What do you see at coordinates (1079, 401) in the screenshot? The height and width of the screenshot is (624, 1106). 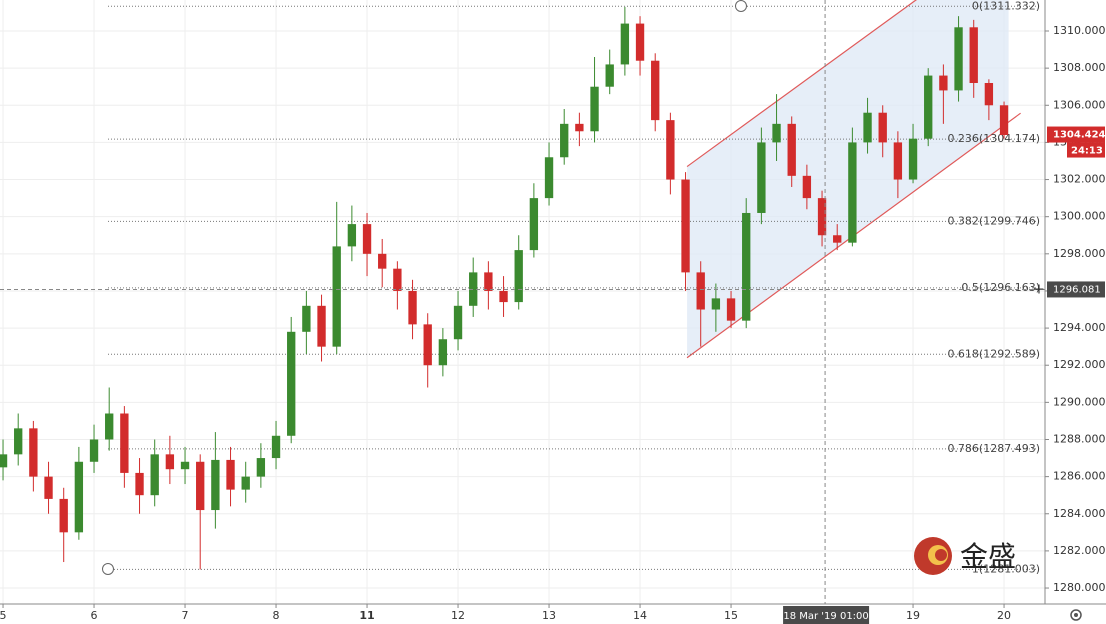 I see `y-tick-label: 1290.000` at bounding box center [1079, 401].